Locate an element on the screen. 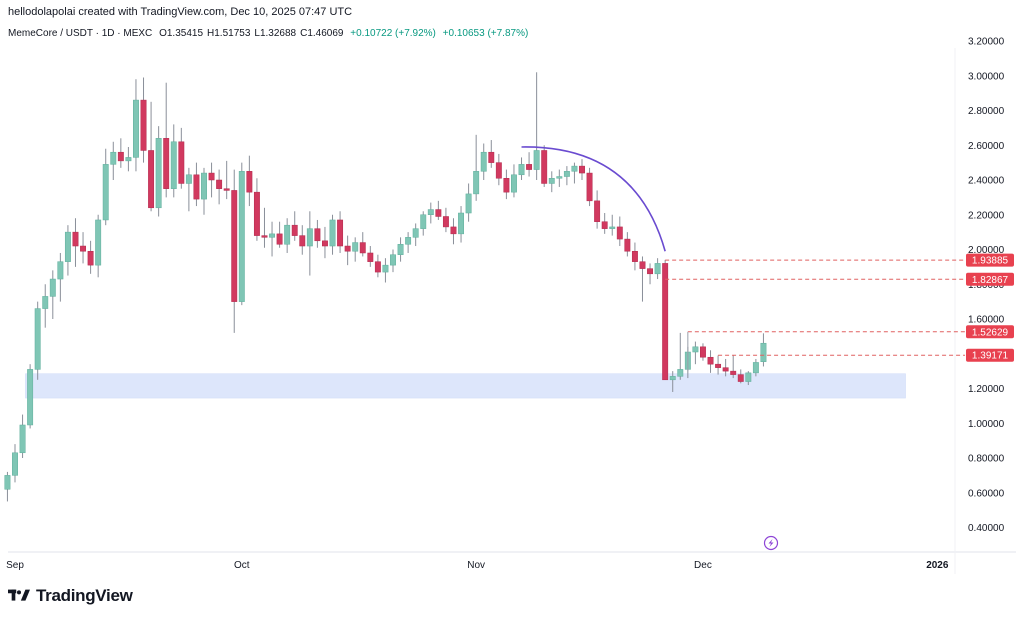 The image size is (1024, 618). flash-icon-bolt is located at coordinates (771, 543).